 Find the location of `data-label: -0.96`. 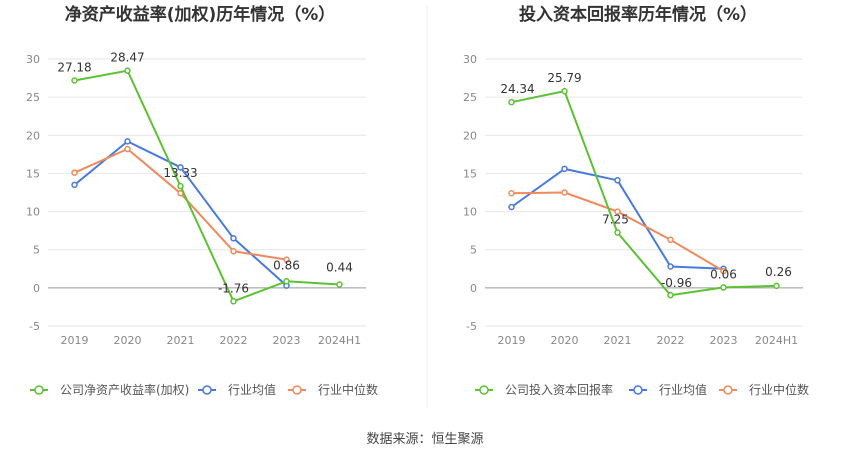

data-label: -0.96 is located at coordinates (676, 283).